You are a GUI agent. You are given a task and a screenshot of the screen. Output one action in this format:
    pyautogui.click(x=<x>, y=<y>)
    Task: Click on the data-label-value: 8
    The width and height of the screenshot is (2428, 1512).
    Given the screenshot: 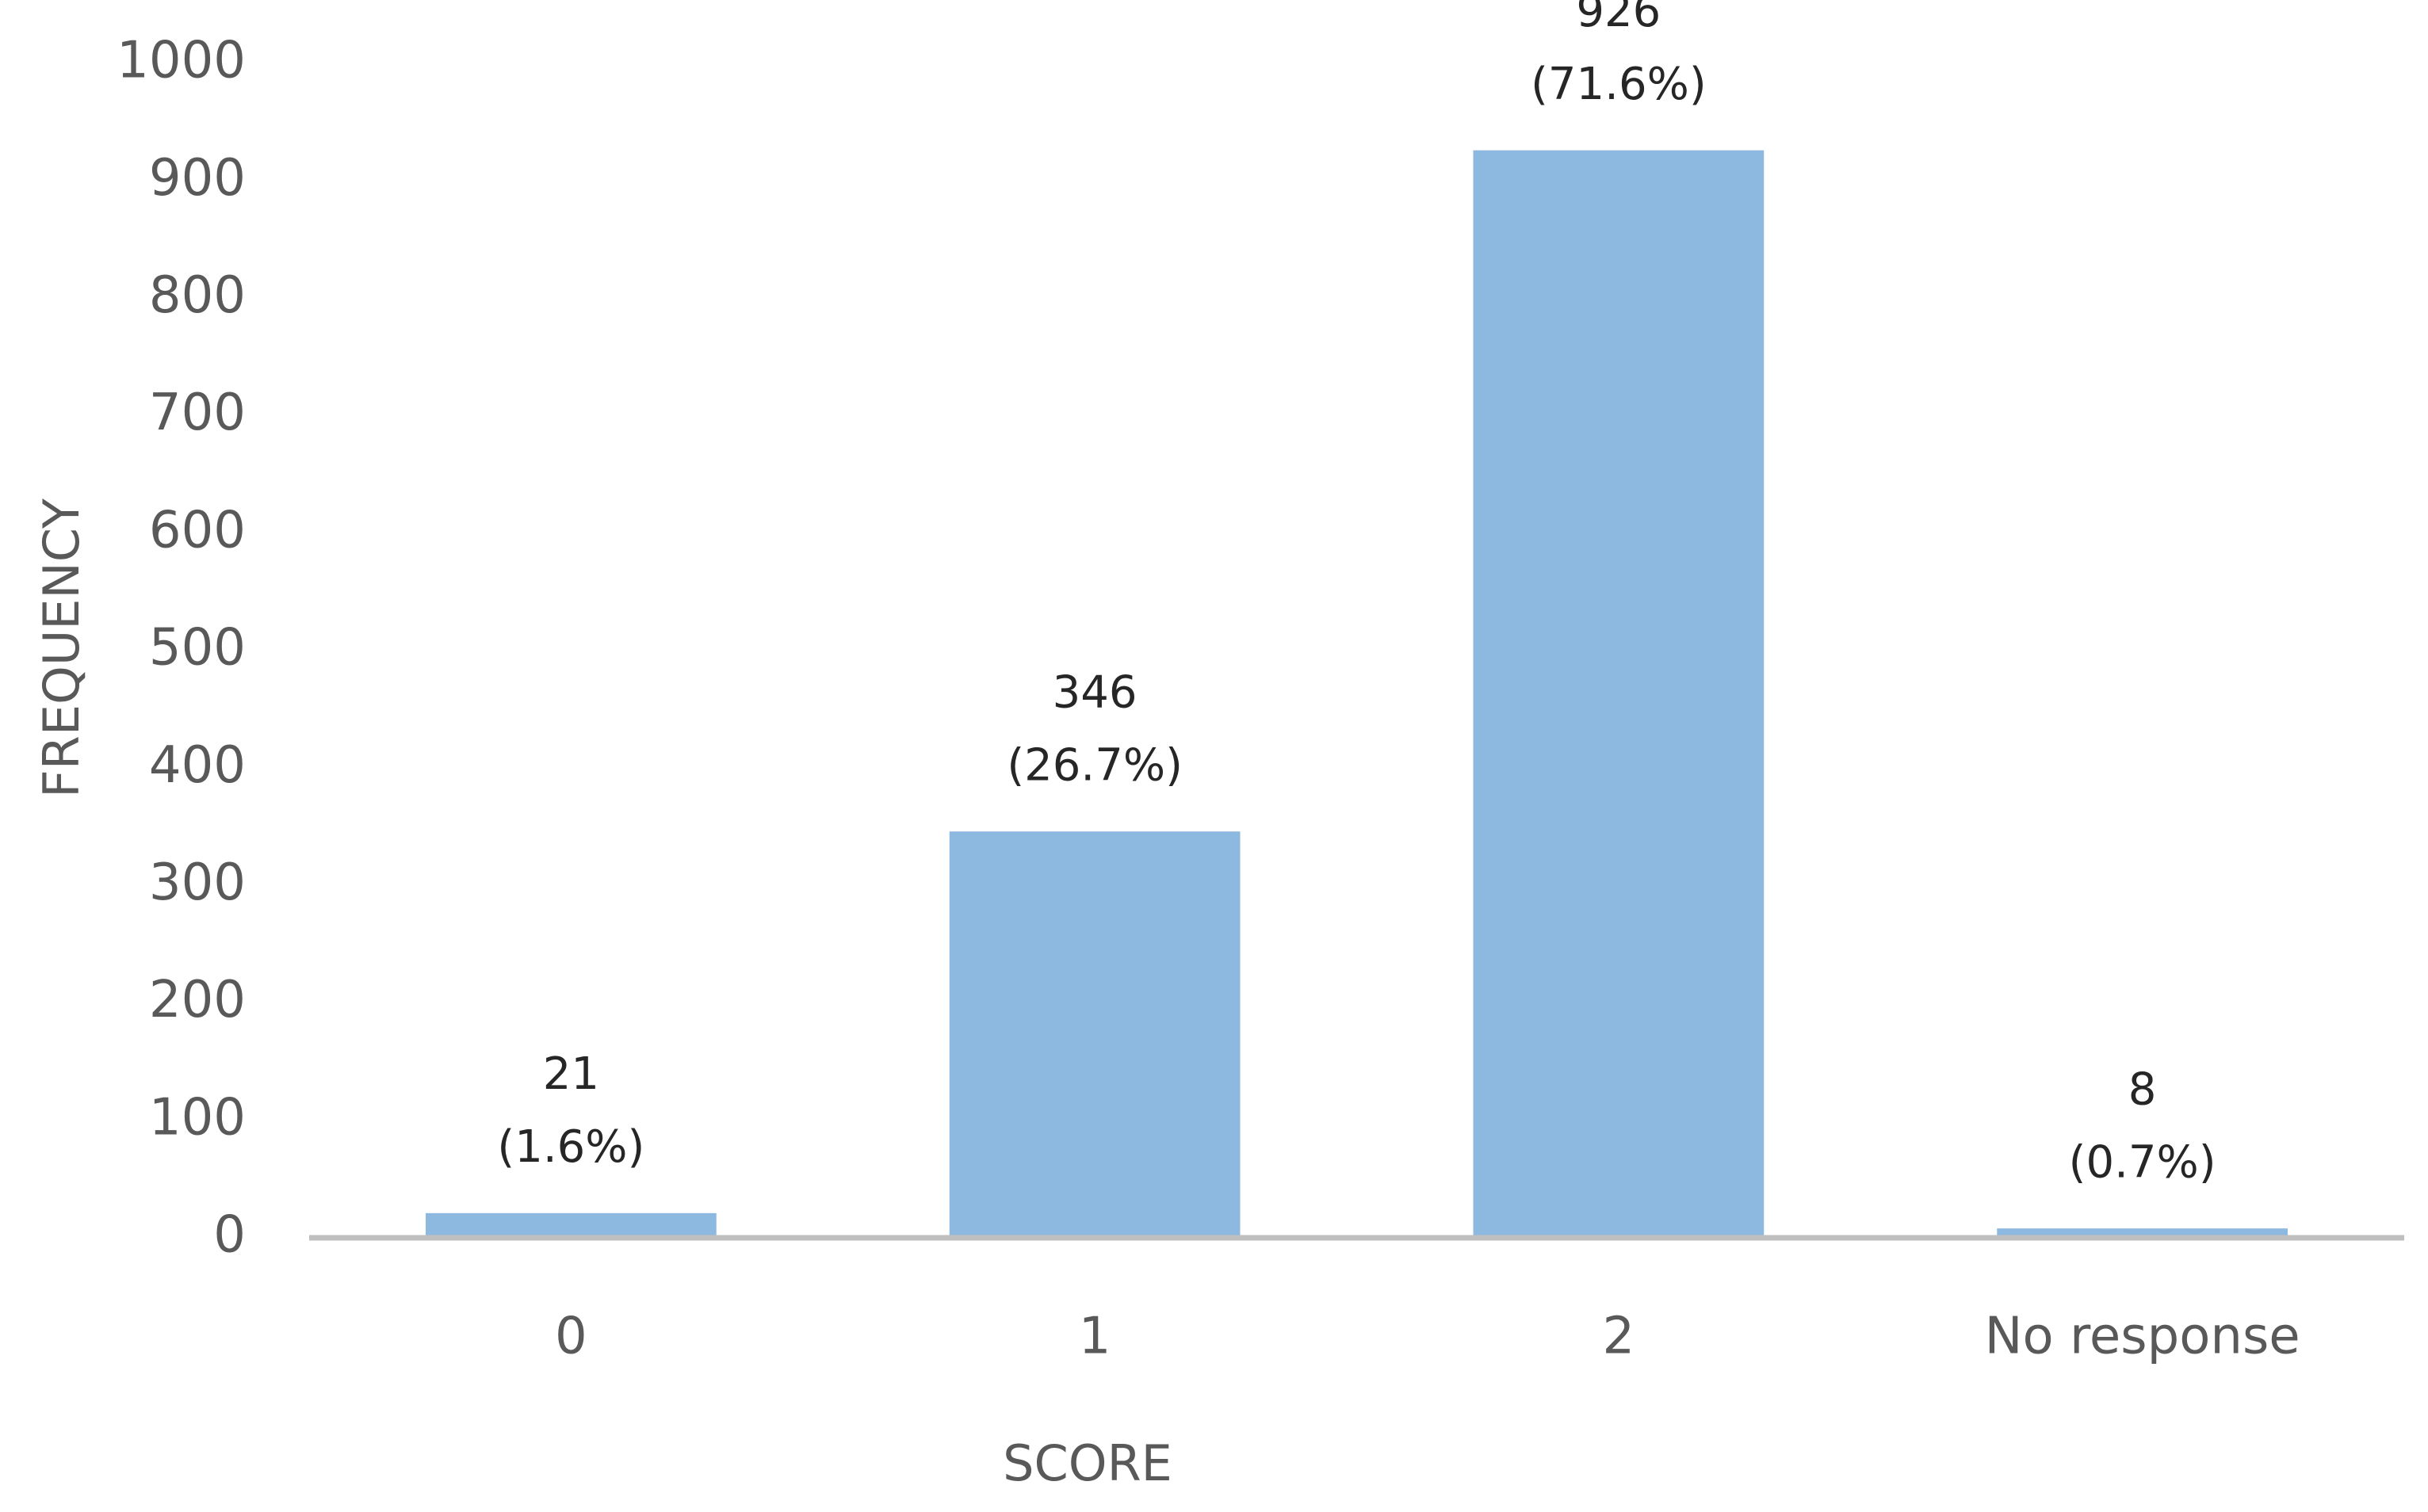 What is the action you would take?
    pyautogui.click(x=2142, y=1089)
    